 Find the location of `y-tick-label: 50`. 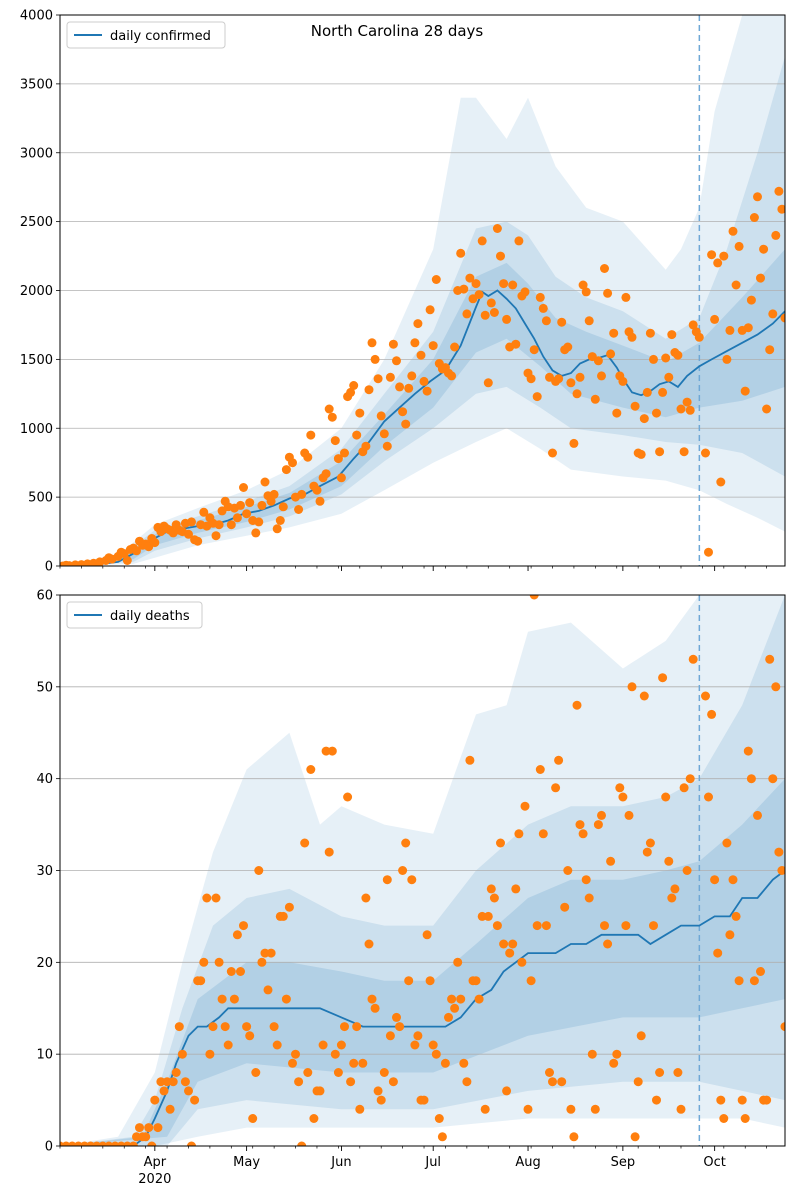

y-tick-label: 50 is located at coordinates (44, 687).